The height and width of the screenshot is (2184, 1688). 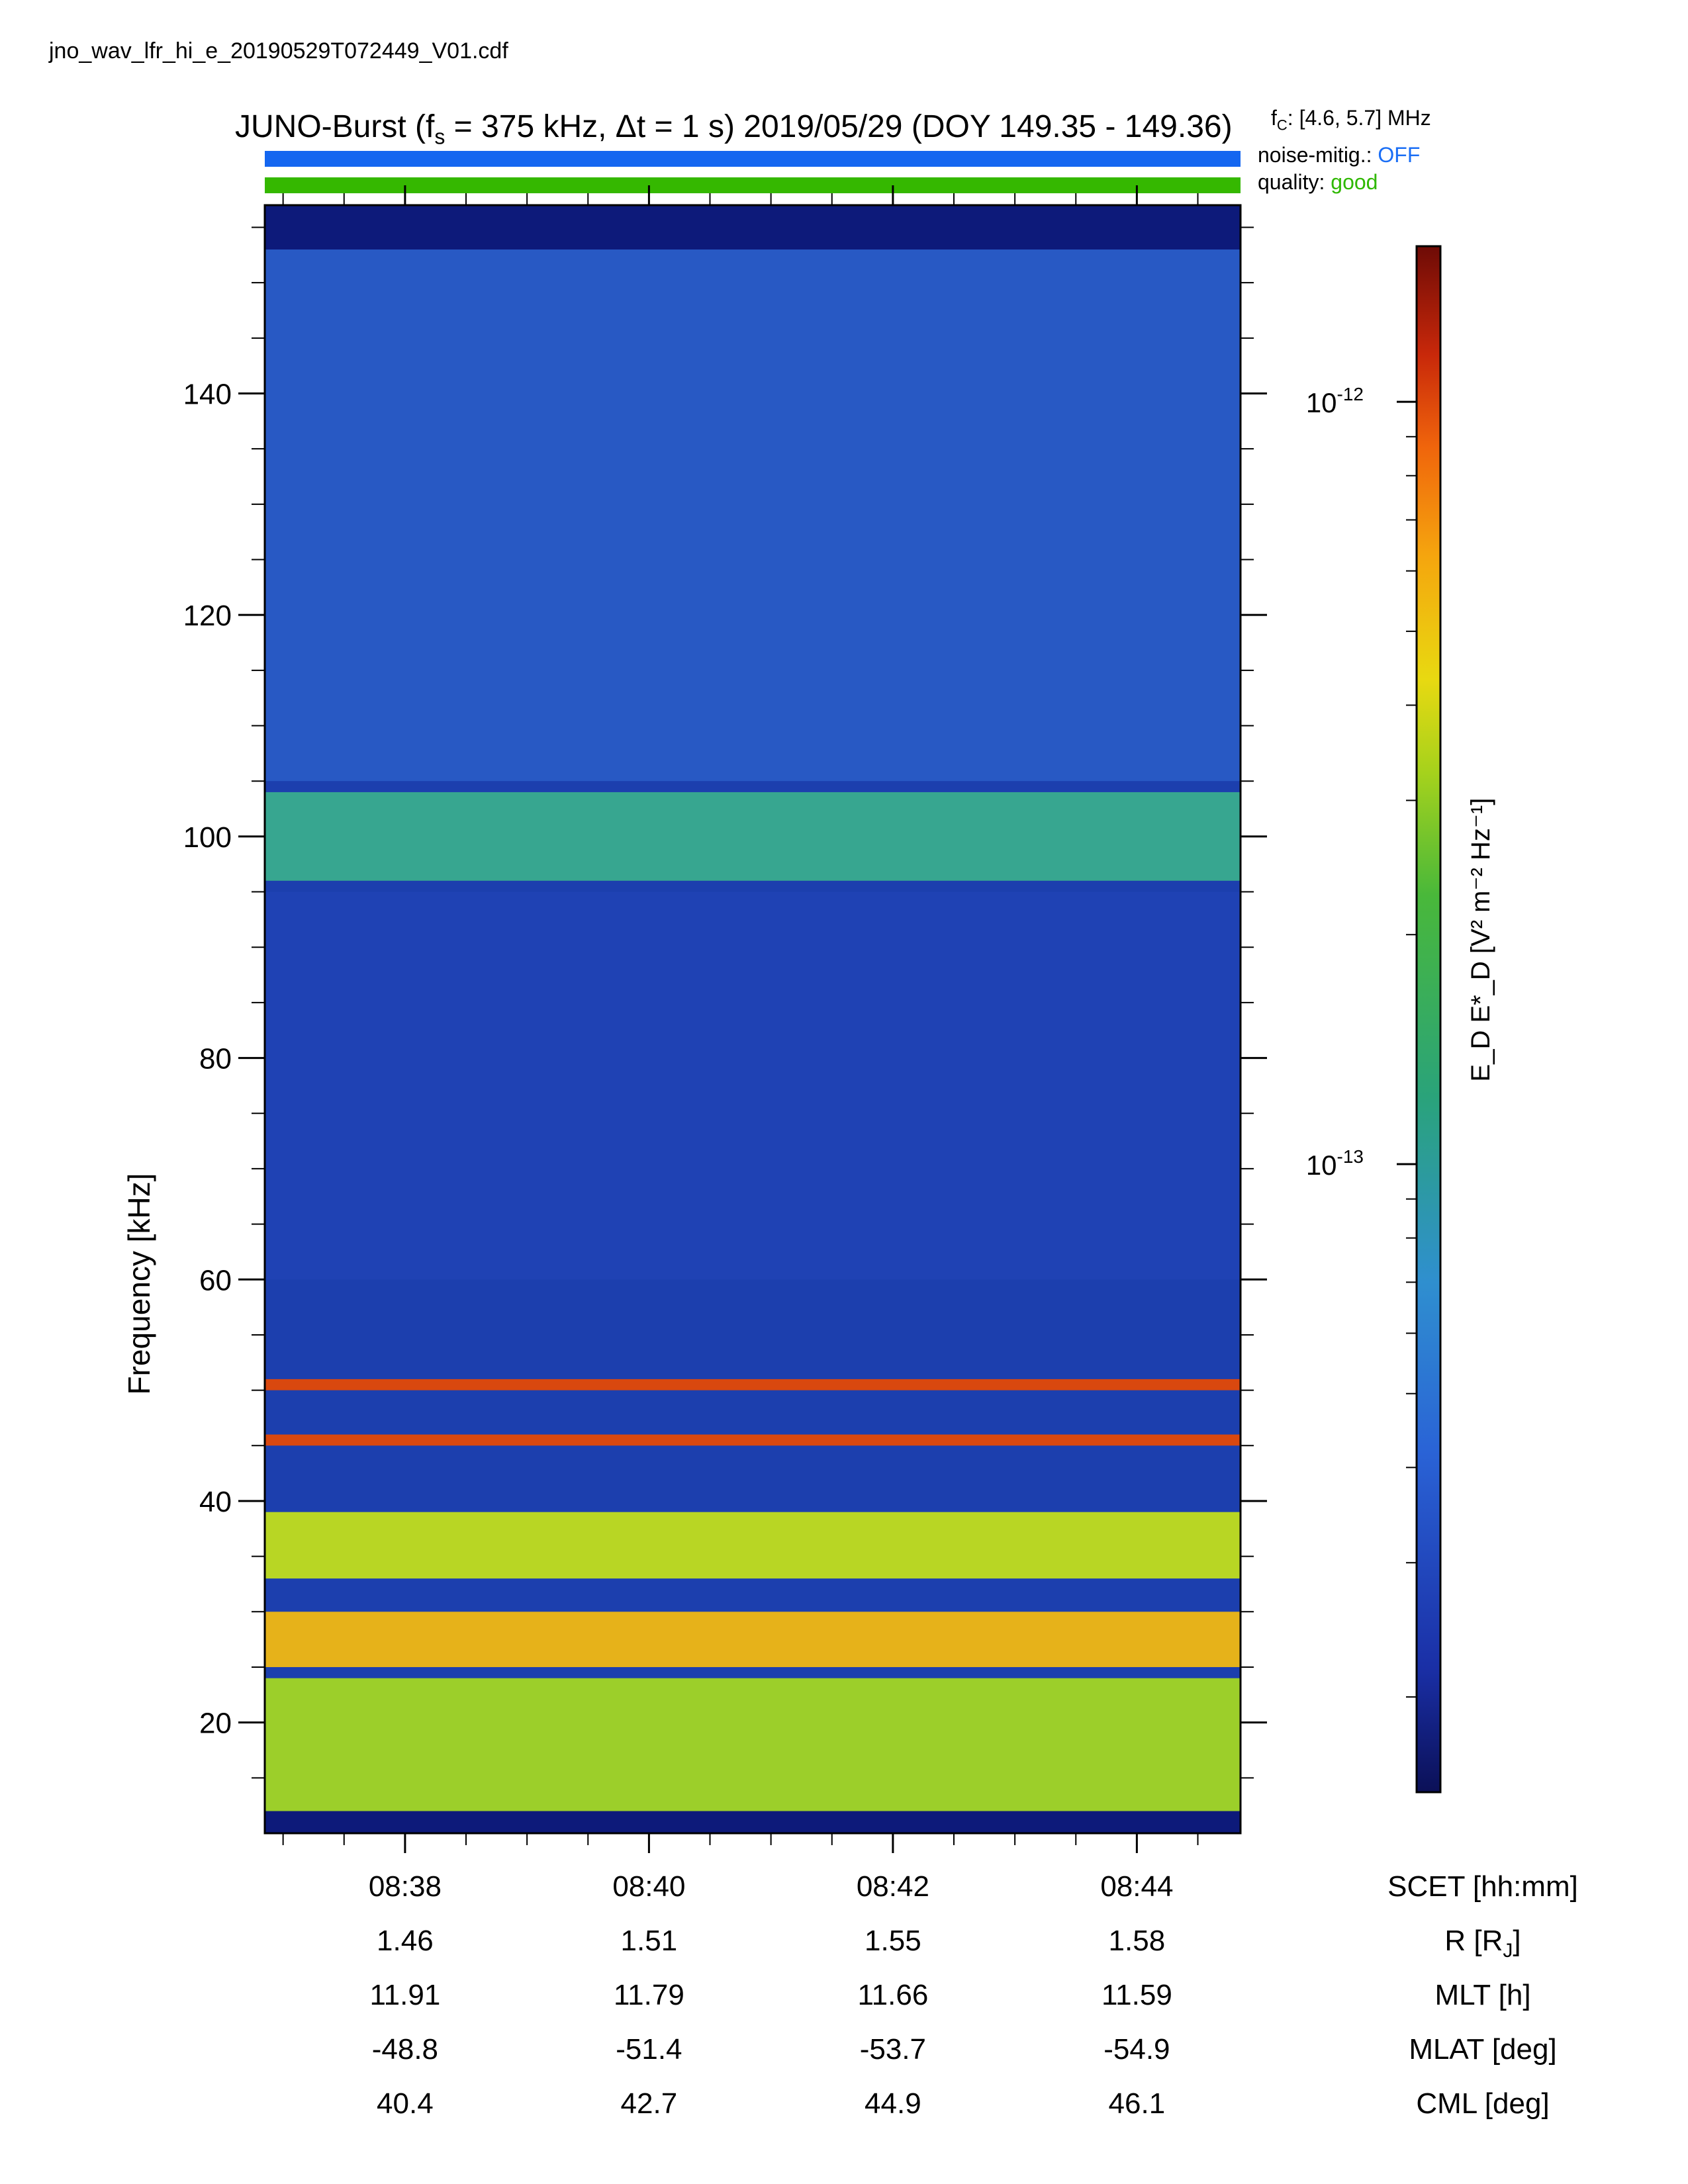 What do you see at coordinates (1482, 1943) in the screenshot?
I see `ephemeris-label: R [RJ]` at bounding box center [1482, 1943].